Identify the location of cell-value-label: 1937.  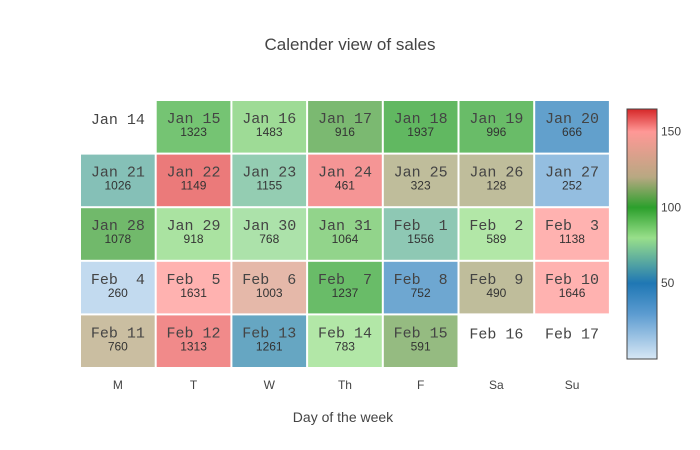
(420, 132).